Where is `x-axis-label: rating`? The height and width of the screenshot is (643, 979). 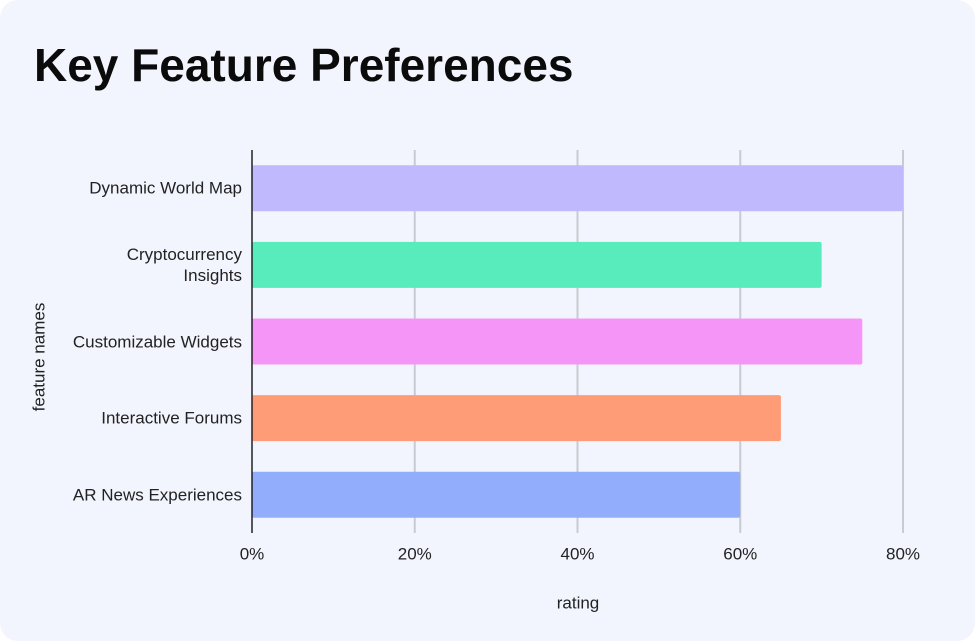 x-axis-label: rating is located at coordinates (578, 602).